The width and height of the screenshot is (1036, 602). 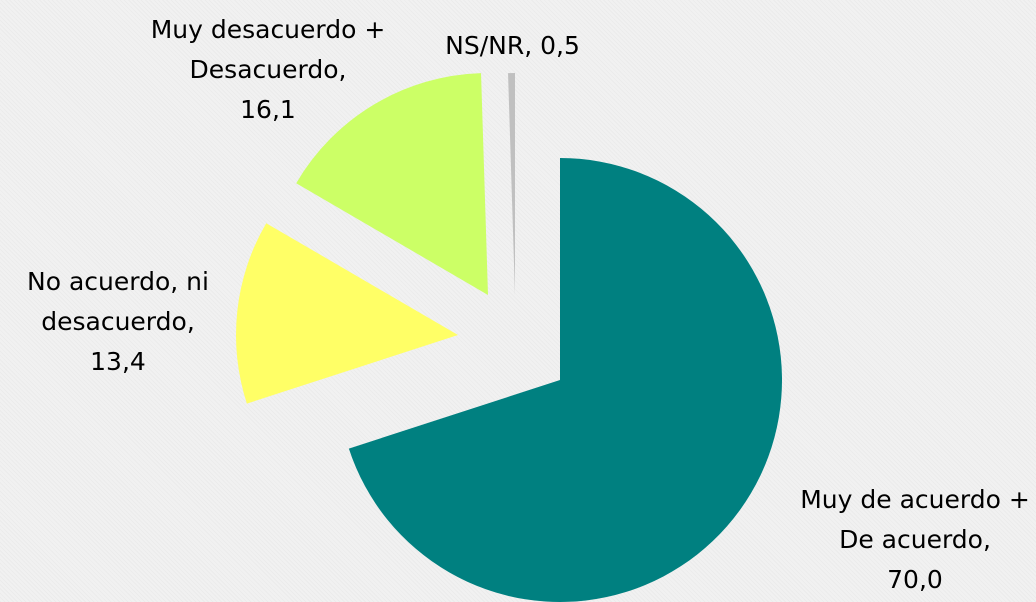 I want to click on slice-label: NS/NR, 0,5, so click(x=512, y=45).